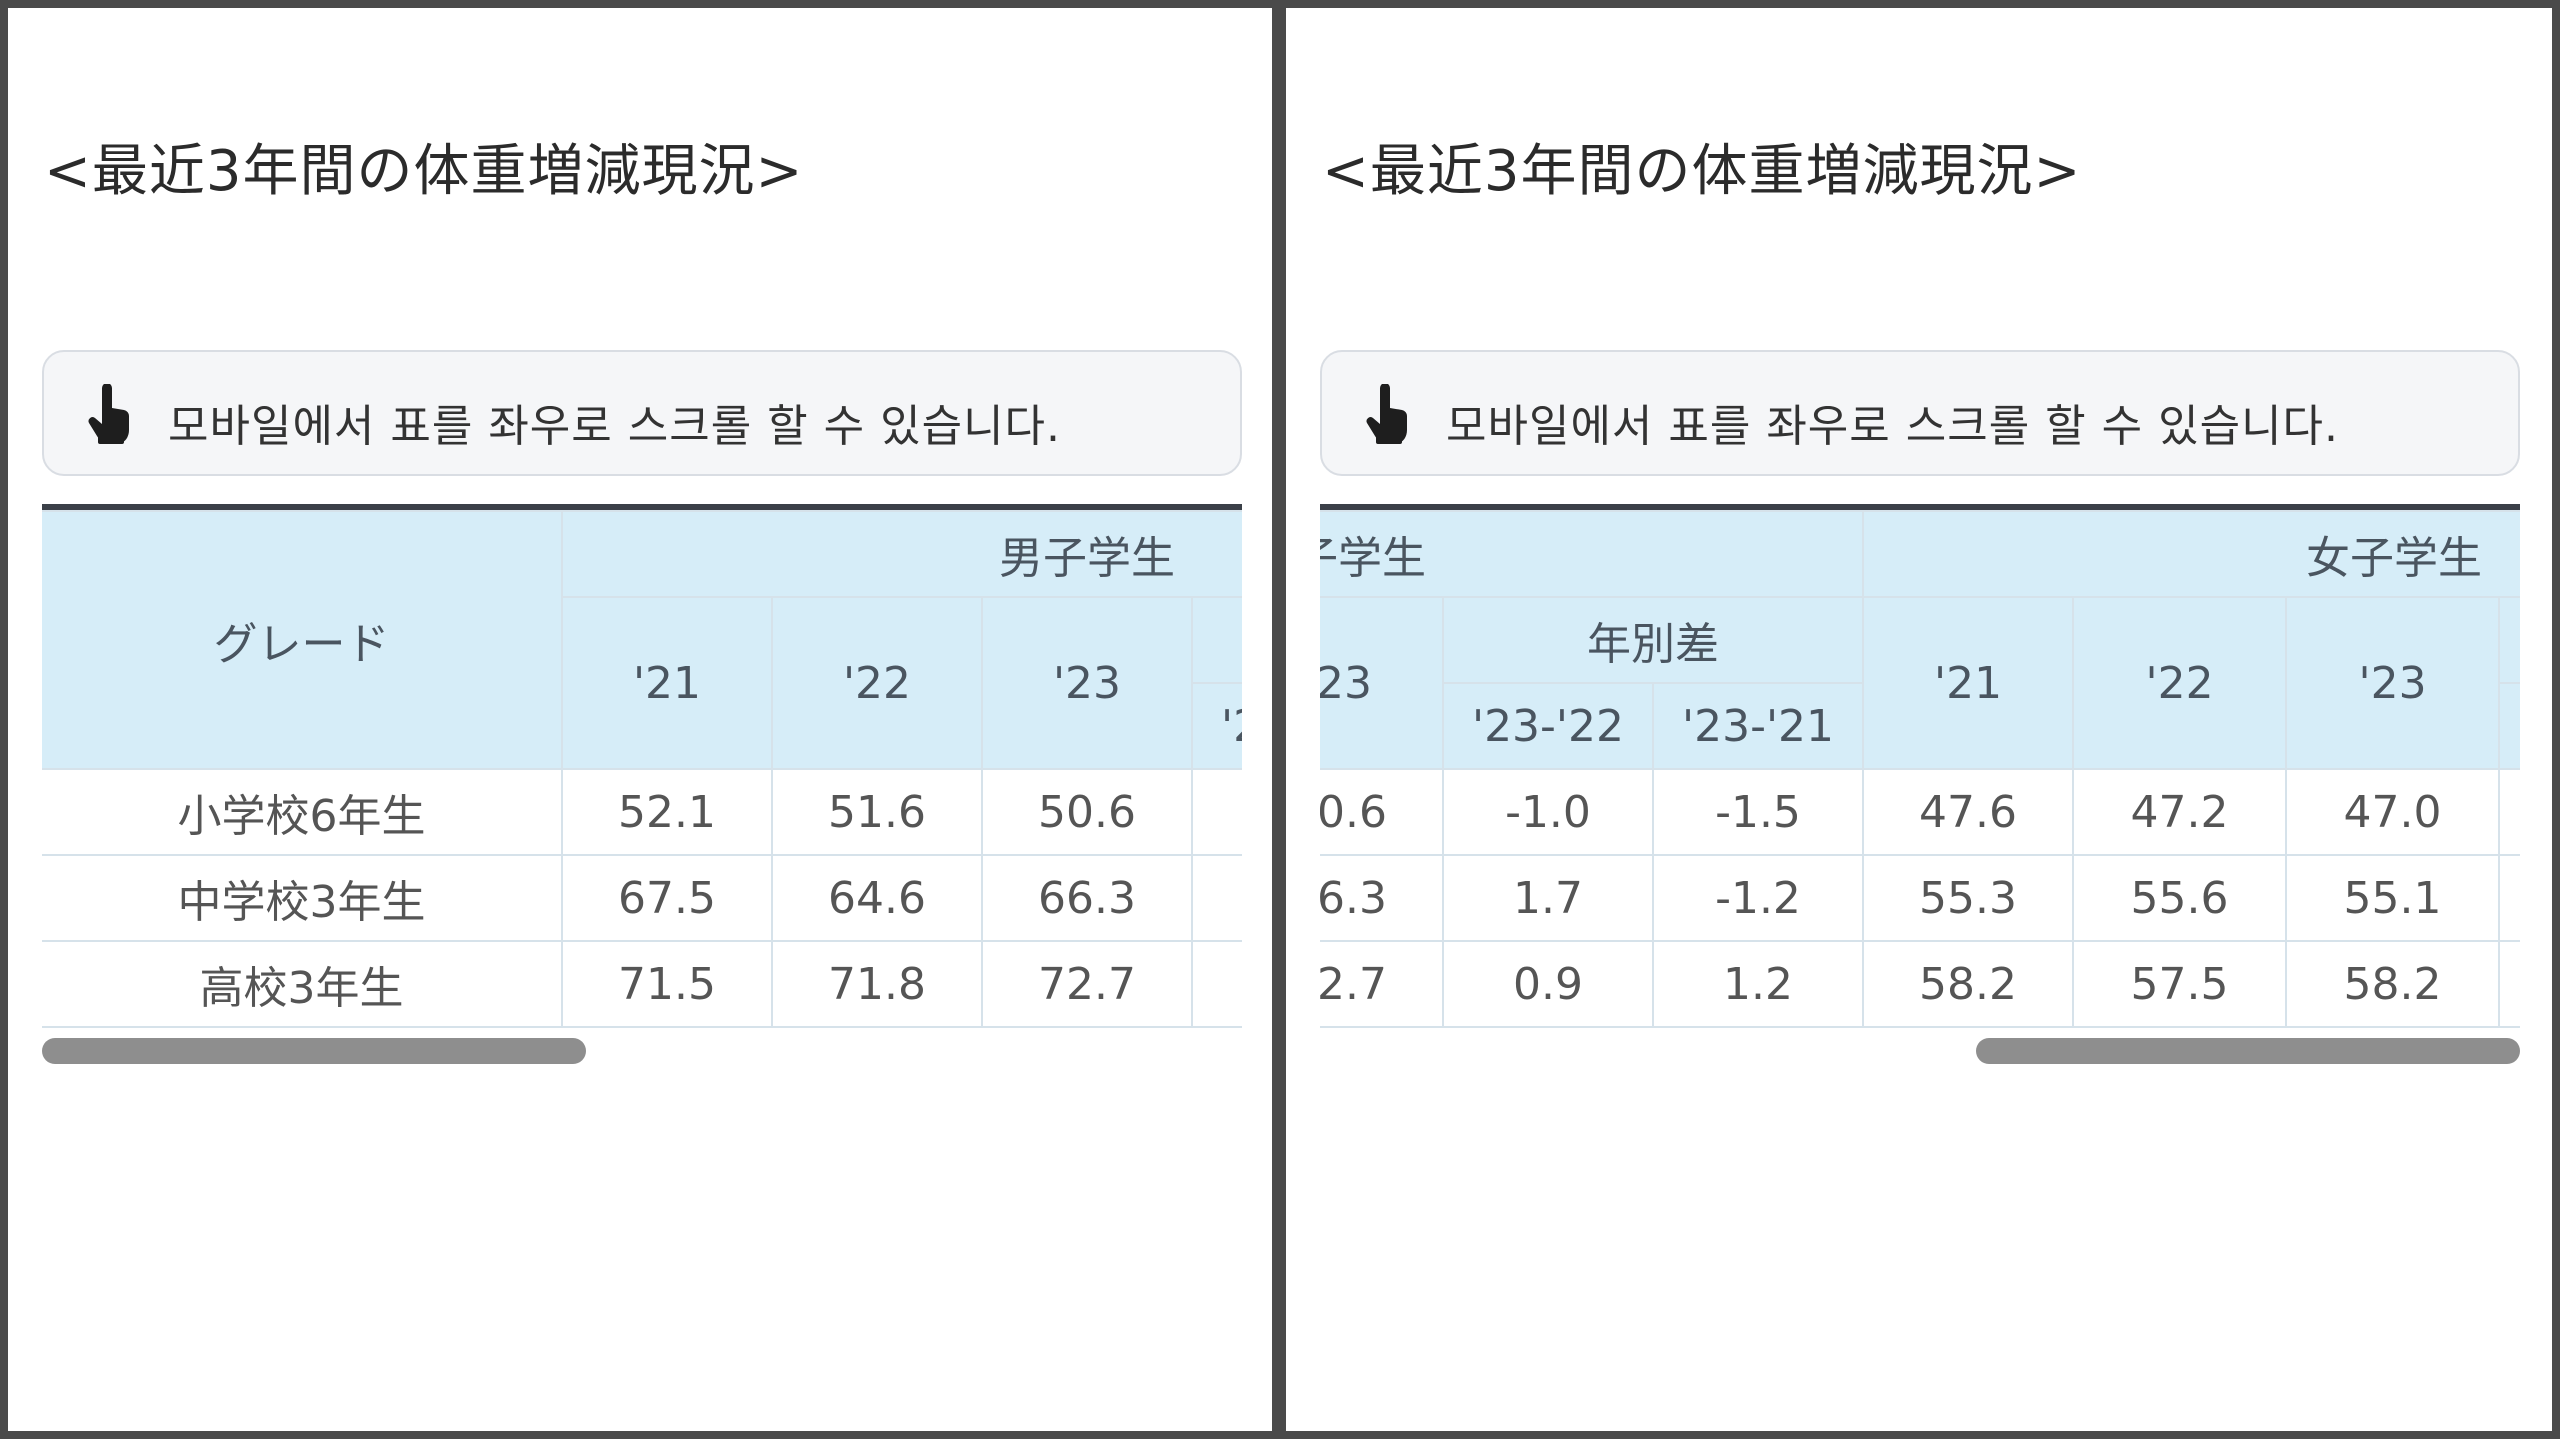  What do you see at coordinates (2180, 683) in the screenshot?
I see `female-year-header: '22` at bounding box center [2180, 683].